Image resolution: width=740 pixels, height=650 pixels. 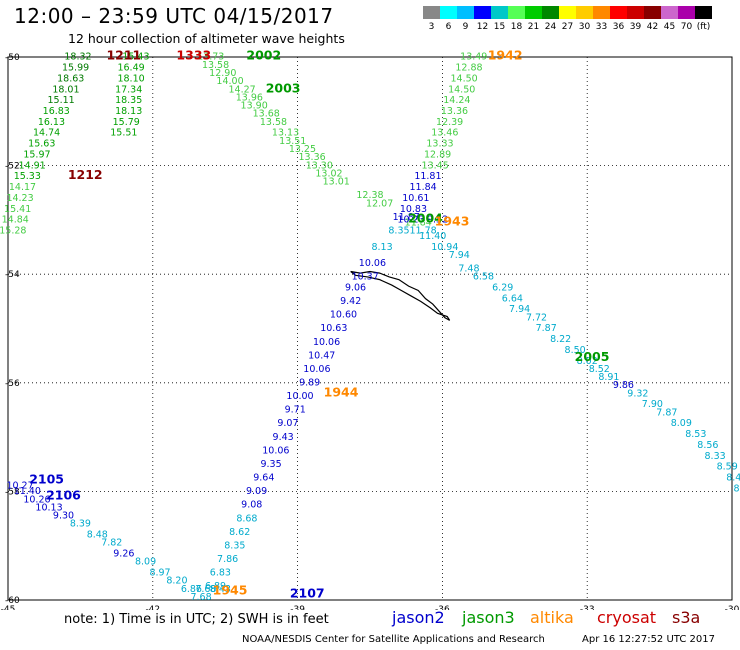 I want to click on color-scale-label: 42, so click(x=652, y=27).